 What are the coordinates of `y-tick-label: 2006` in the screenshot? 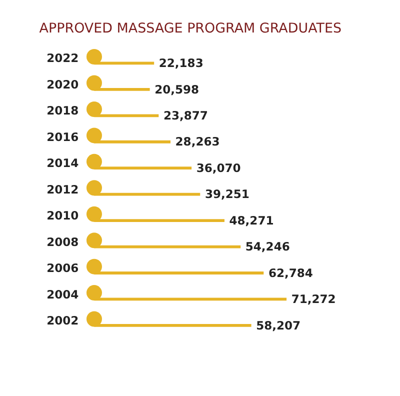 It's located at (62, 268).